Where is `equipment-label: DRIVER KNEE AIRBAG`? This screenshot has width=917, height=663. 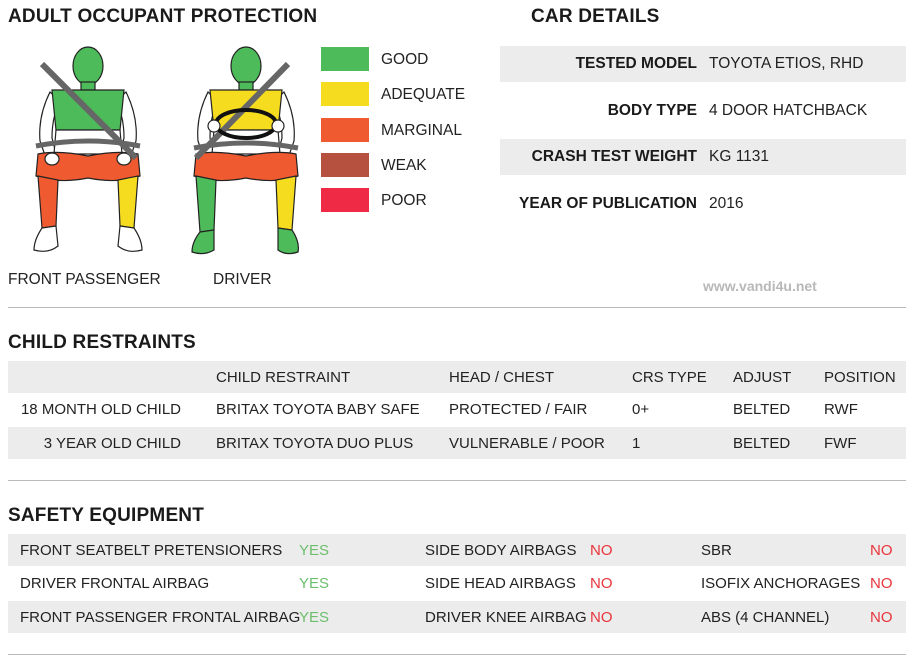
equipment-label: DRIVER KNEE AIRBAG is located at coordinates (506, 617).